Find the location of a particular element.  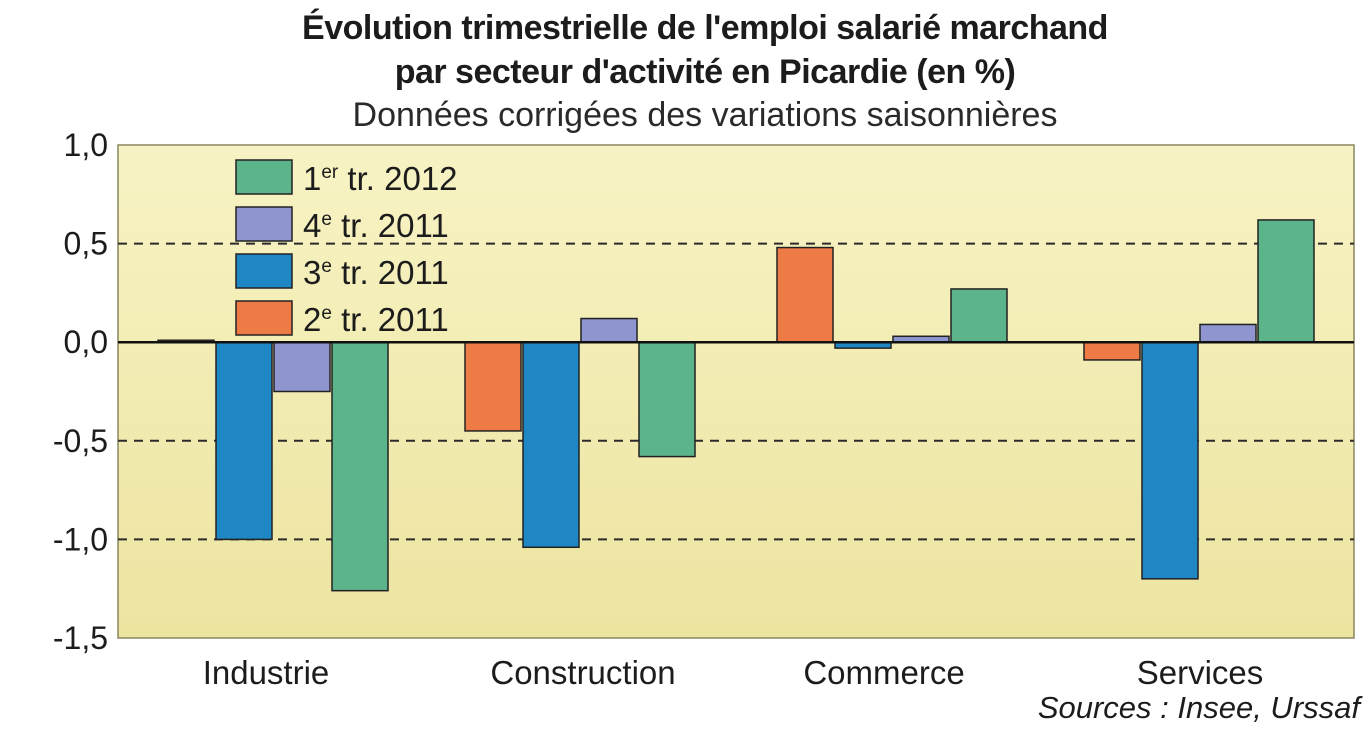

y-tick-label: -1,5 is located at coordinates (80, 638).